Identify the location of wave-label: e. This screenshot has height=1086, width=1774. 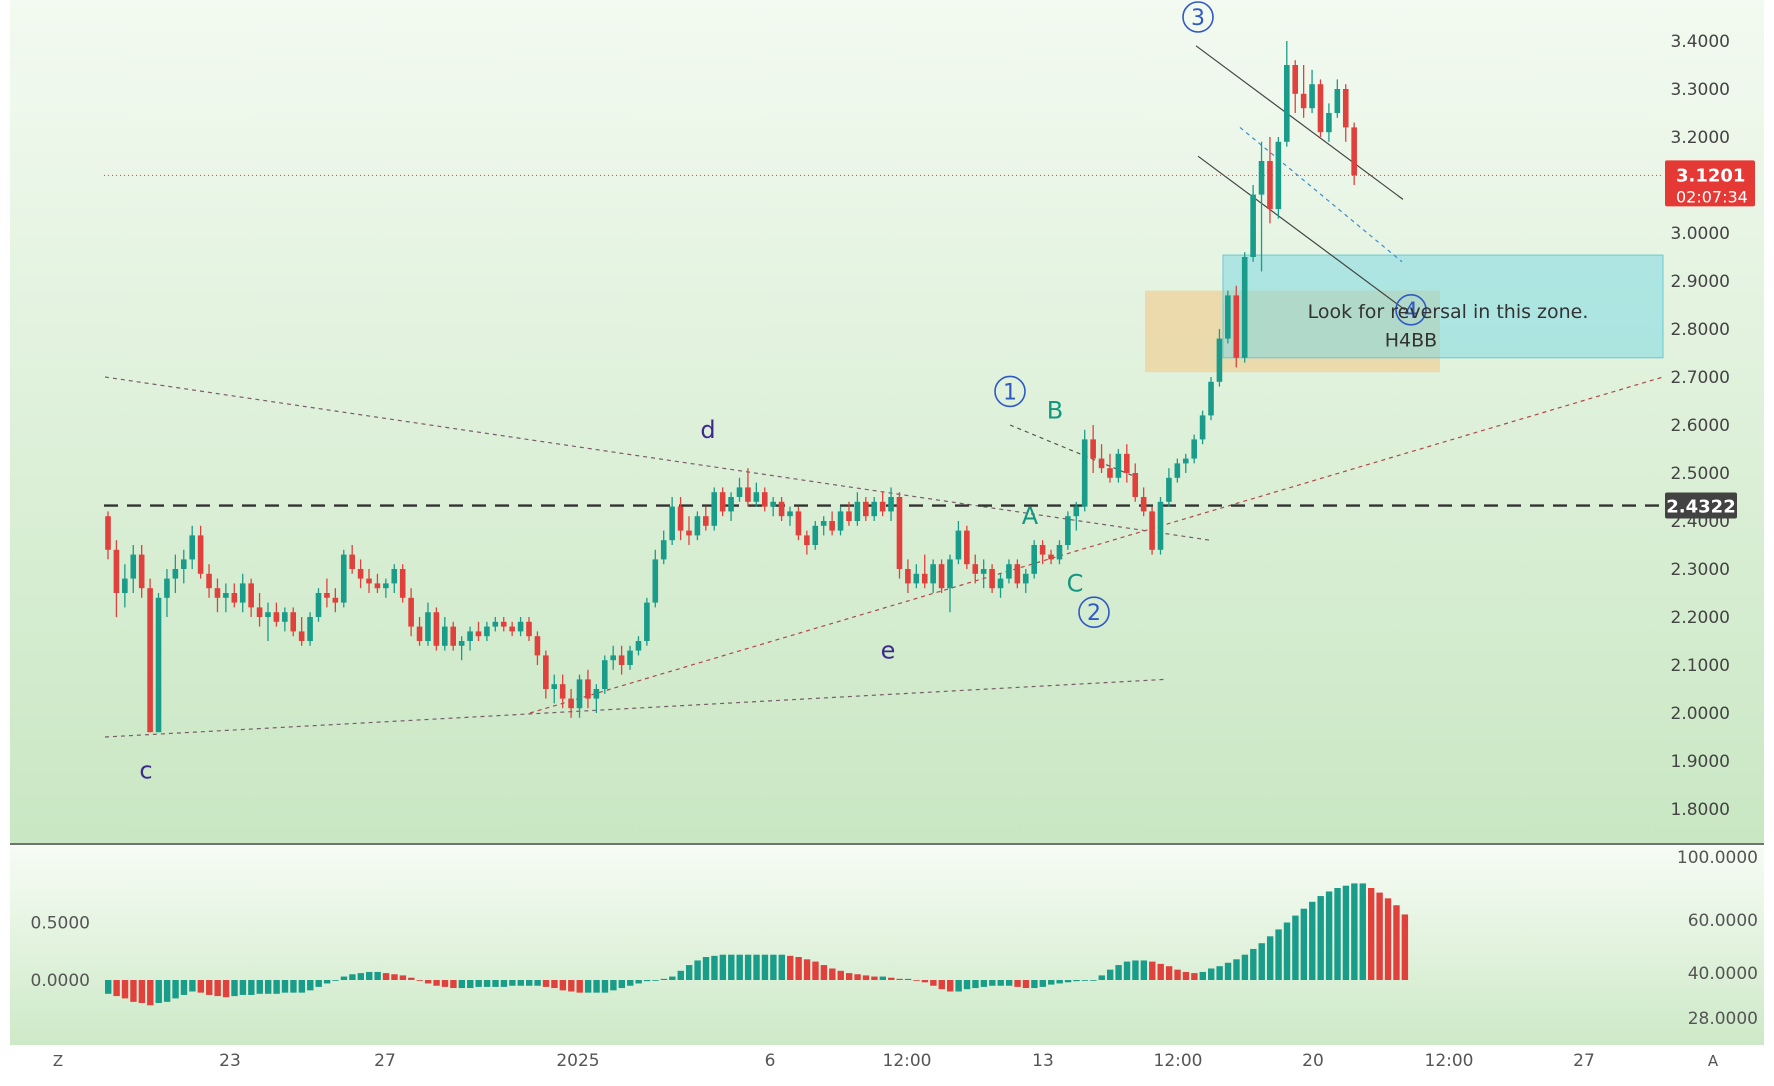
(888, 651).